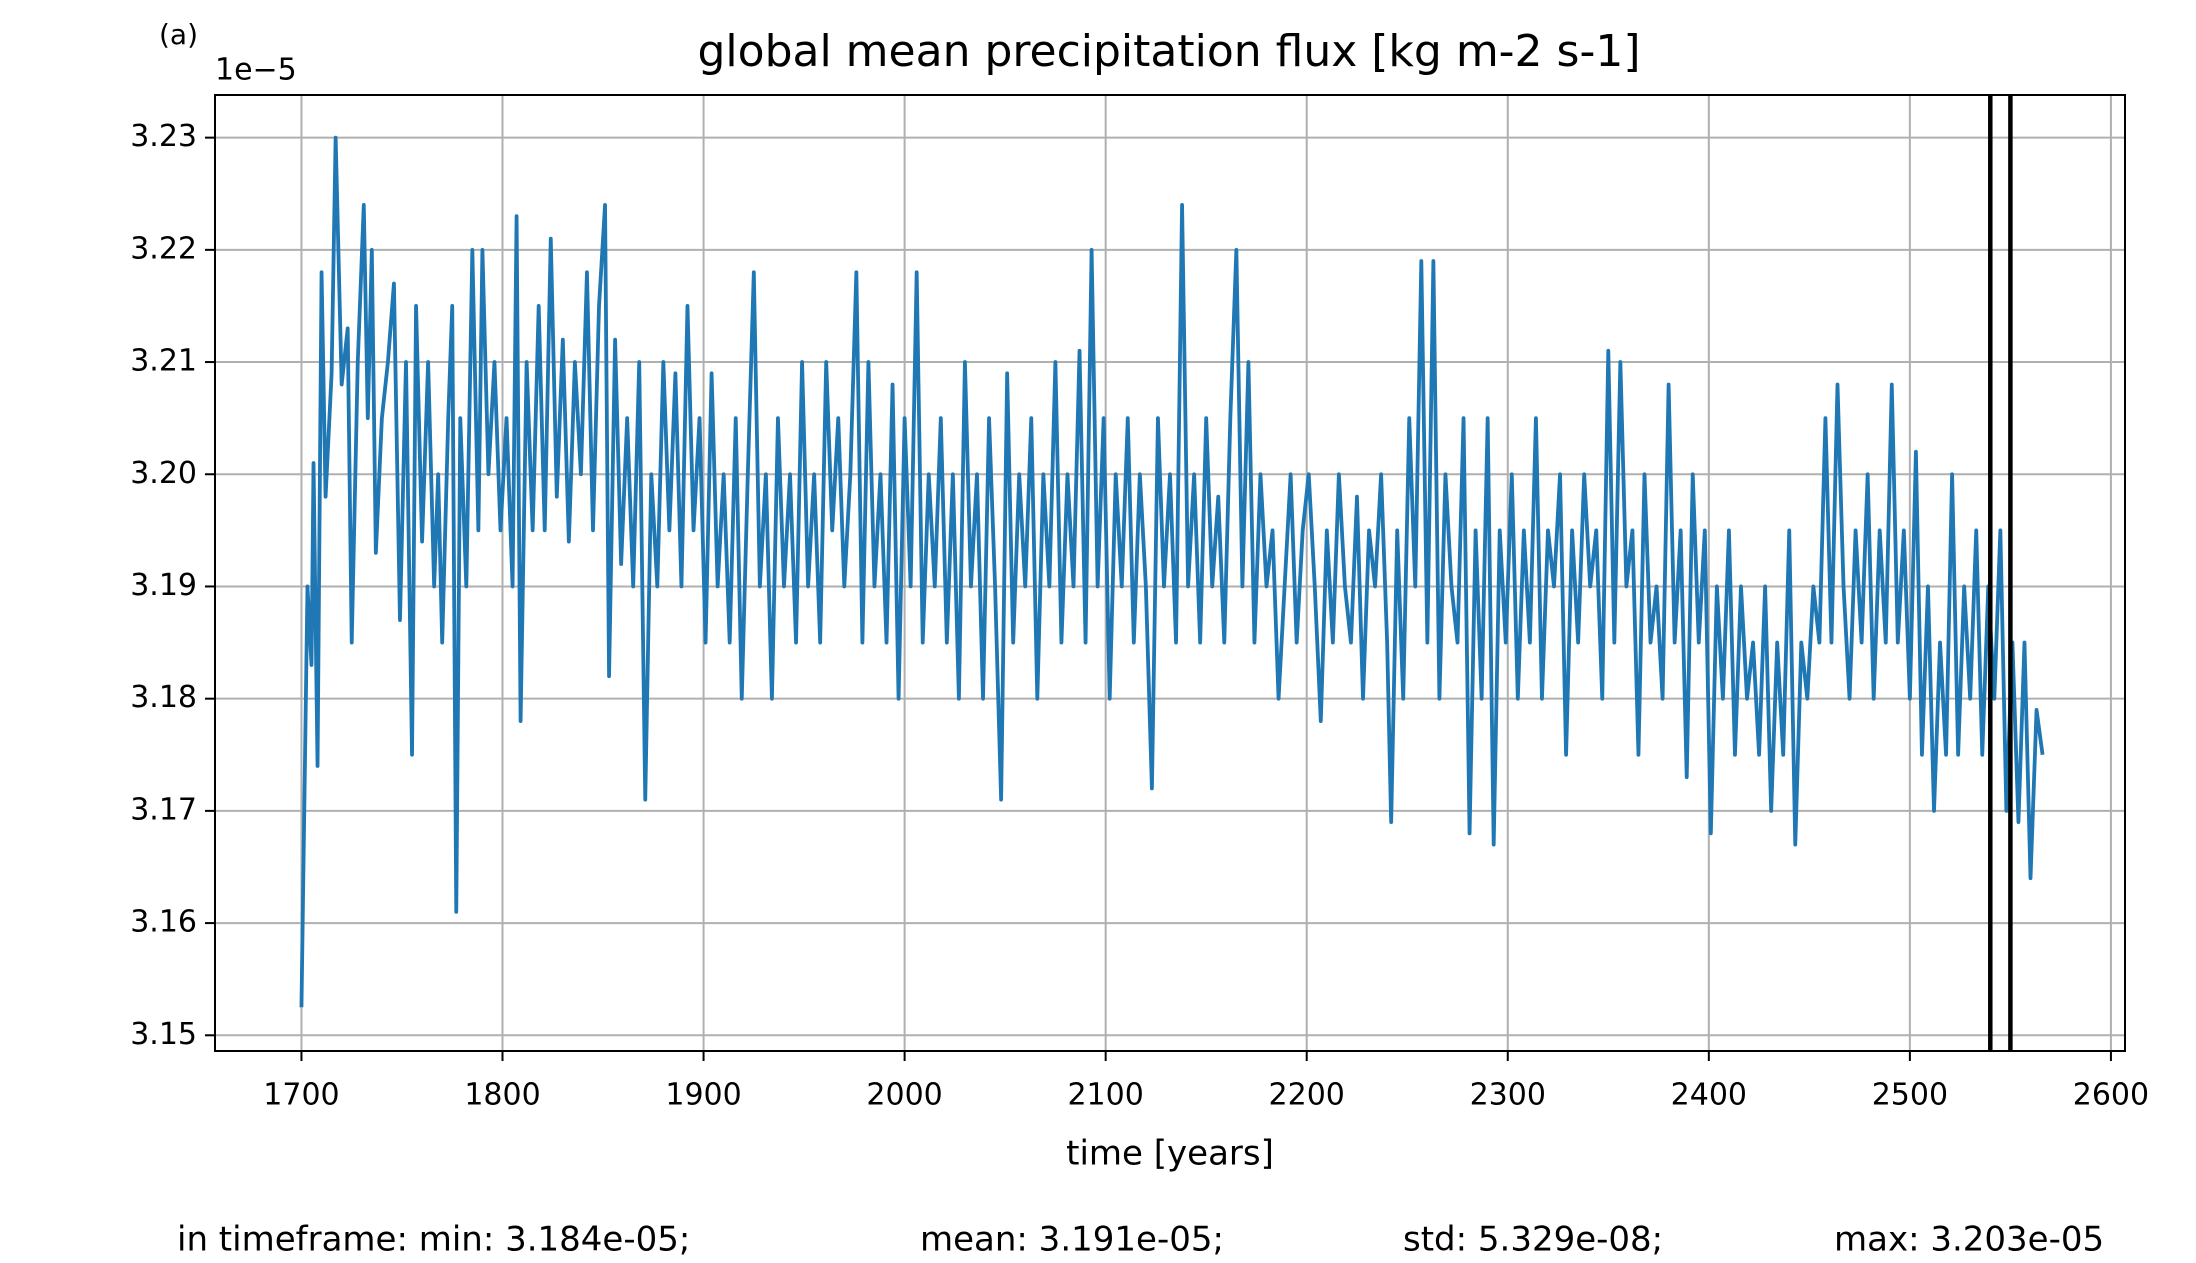 The width and height of the screenshot is (2196, 1263). Describe the element at coordinates (163, 585) in the screenshot. I see `y-tick-label: 3.19` at that location.